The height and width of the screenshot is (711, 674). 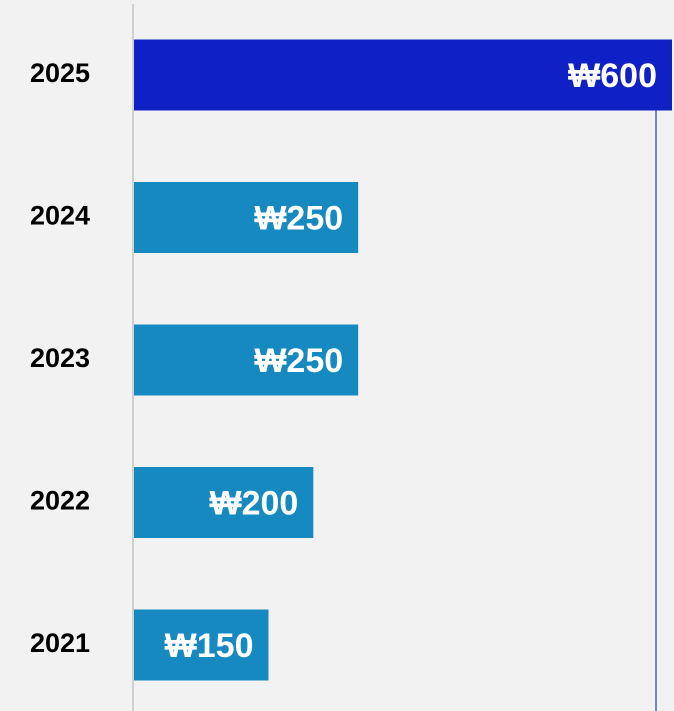 I want to click on y-tick-label: 2023, so click(x=60, y=358).